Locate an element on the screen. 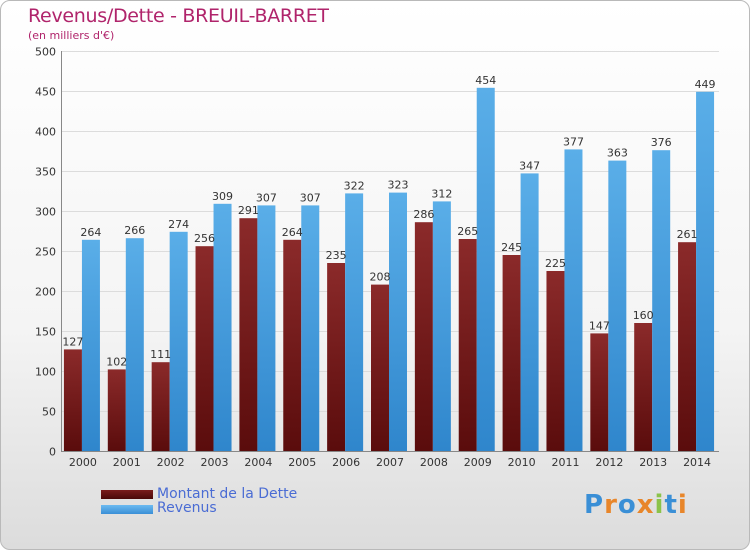 The image size is (750, 550). value-label-debt: 261 is located at coordinates (687, 234).